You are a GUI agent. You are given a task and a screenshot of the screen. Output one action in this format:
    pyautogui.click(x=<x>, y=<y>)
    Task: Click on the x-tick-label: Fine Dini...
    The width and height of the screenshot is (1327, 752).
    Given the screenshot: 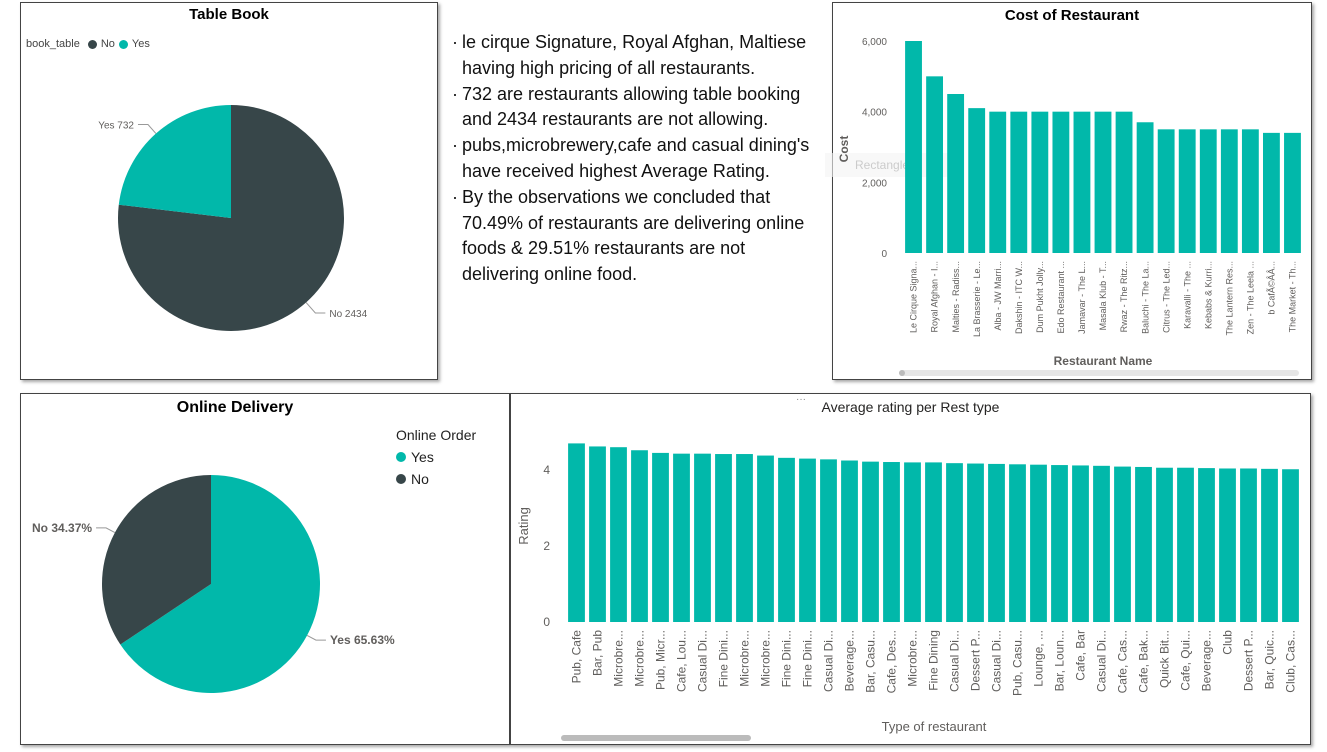 What is the action you would take?
    pyautogui.click(x=808, y=658)
    